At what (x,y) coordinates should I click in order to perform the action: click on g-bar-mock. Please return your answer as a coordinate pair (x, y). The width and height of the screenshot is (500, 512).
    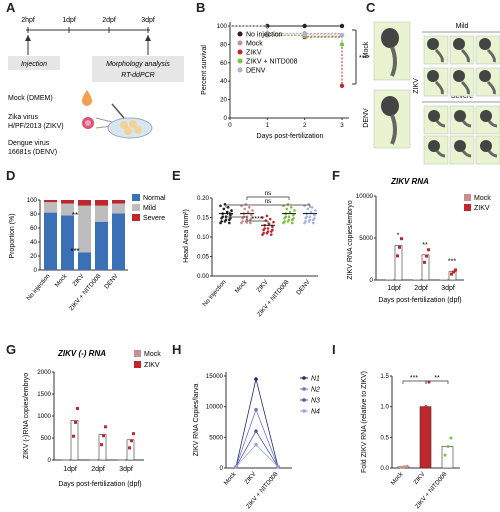
    Looking at the image, I should click on (93, 460).